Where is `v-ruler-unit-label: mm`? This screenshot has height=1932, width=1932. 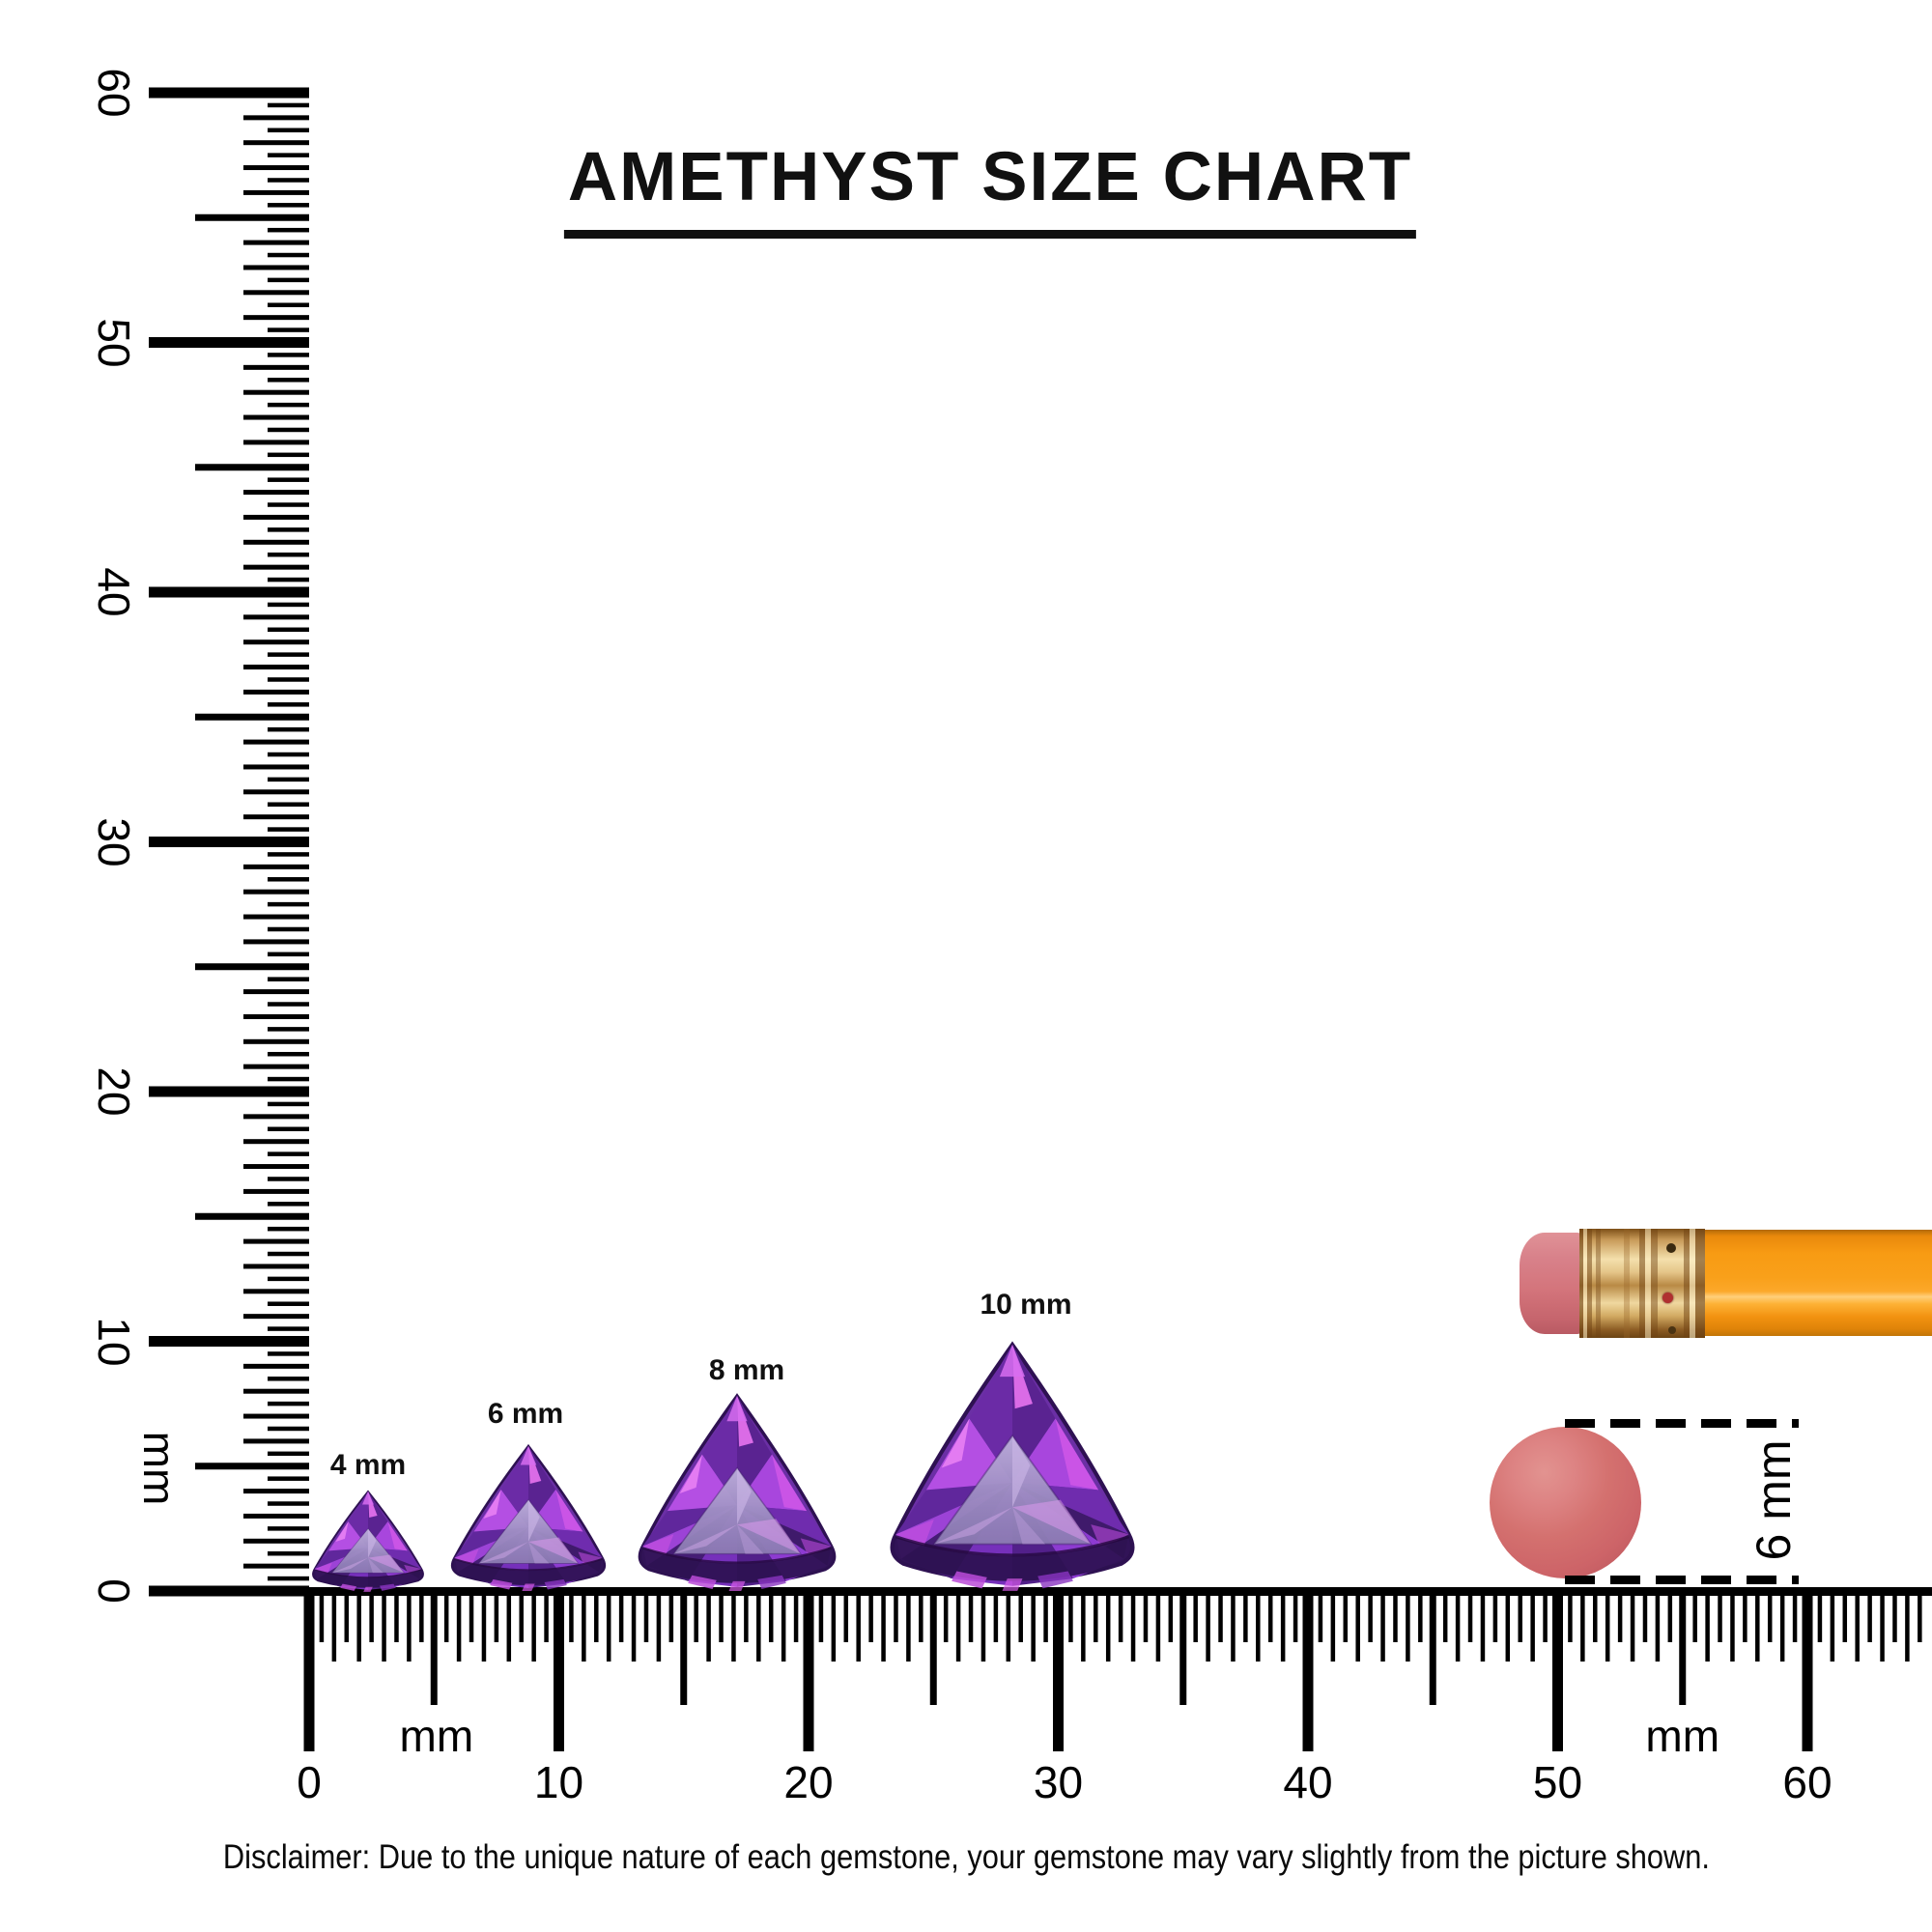
v-ruler-unit-label: mm is located at coordinates (159, 1469).